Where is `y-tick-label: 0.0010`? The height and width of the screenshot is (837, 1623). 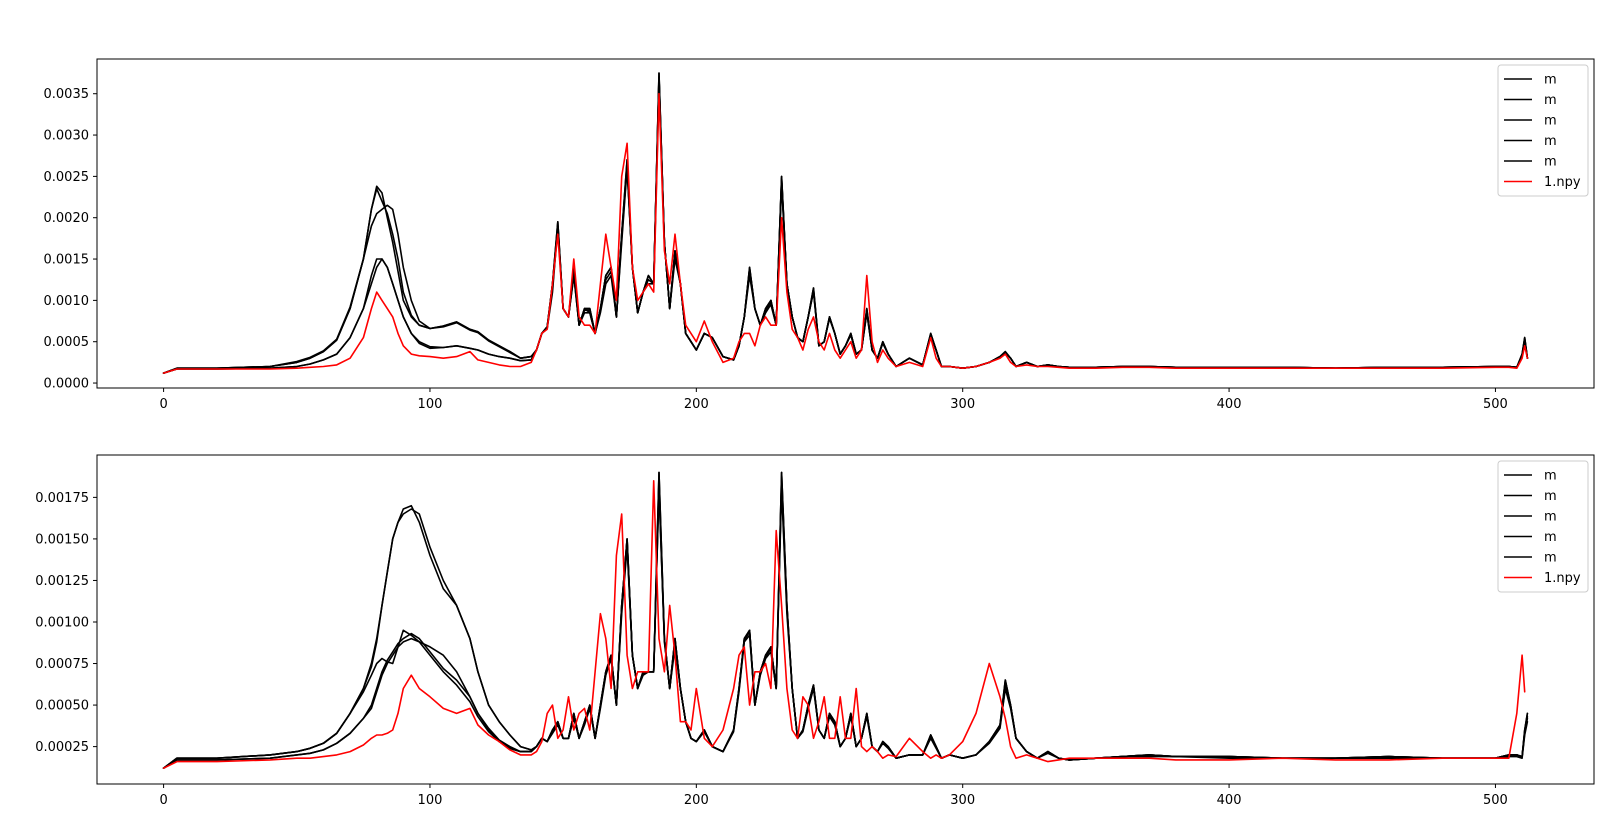
y-tick-label: 0.0010 is located at coordinates (67, 301).